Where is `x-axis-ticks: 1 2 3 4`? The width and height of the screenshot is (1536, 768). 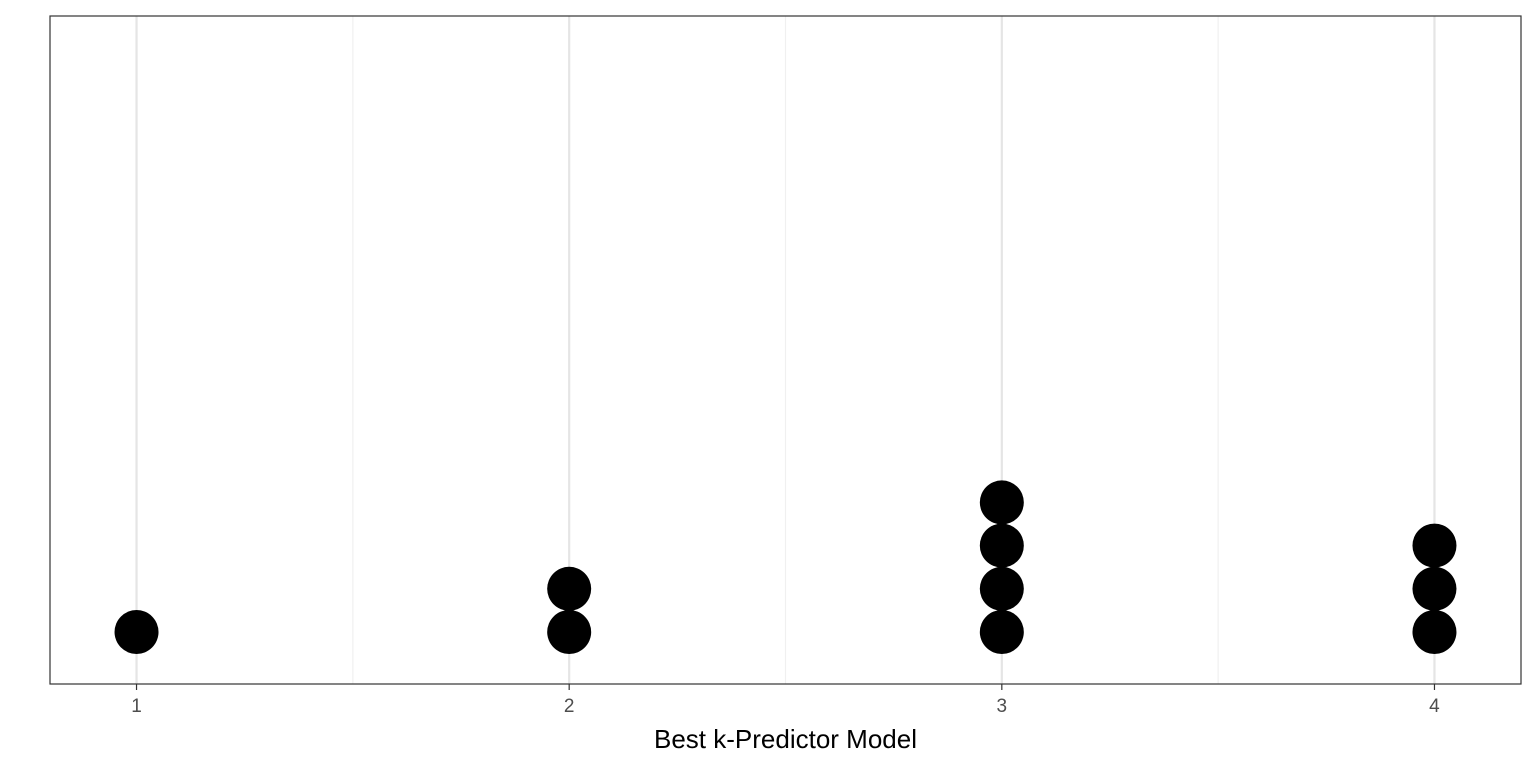 x-axis-ticks: 1 2 3 4 is located at coordinates (785, 700).